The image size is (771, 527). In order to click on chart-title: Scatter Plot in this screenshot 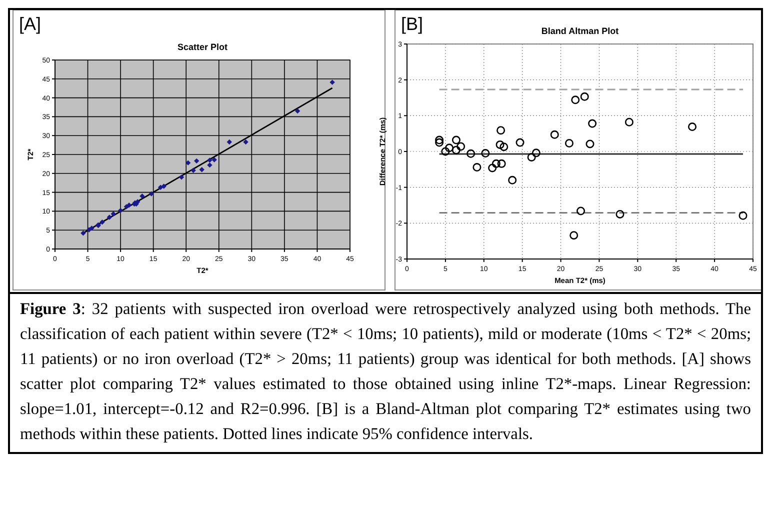, I will do `click(202, 47)`.